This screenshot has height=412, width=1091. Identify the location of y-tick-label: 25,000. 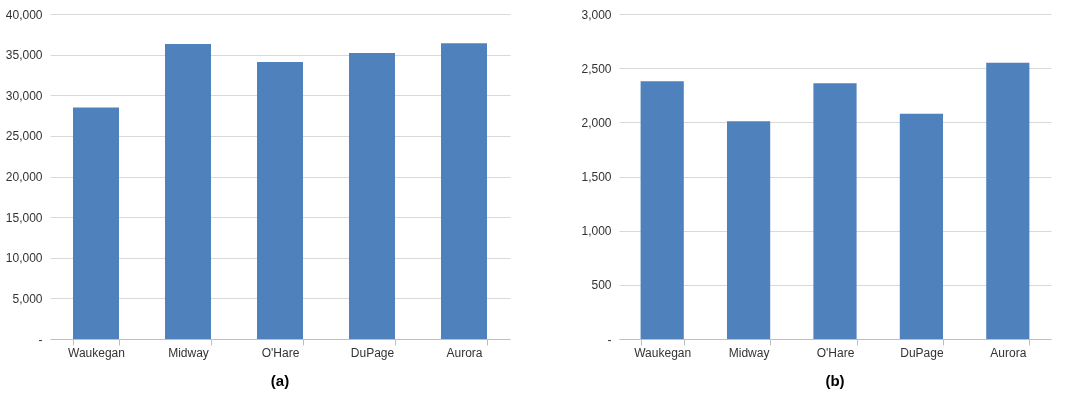
(24, 136).